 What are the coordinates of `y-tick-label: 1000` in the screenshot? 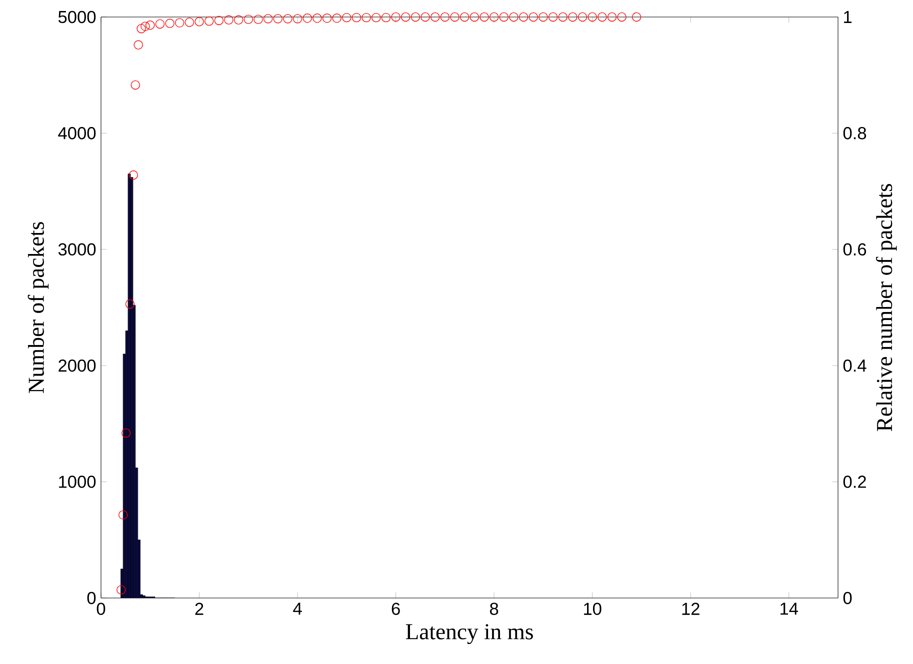 It's located at (77, 482).